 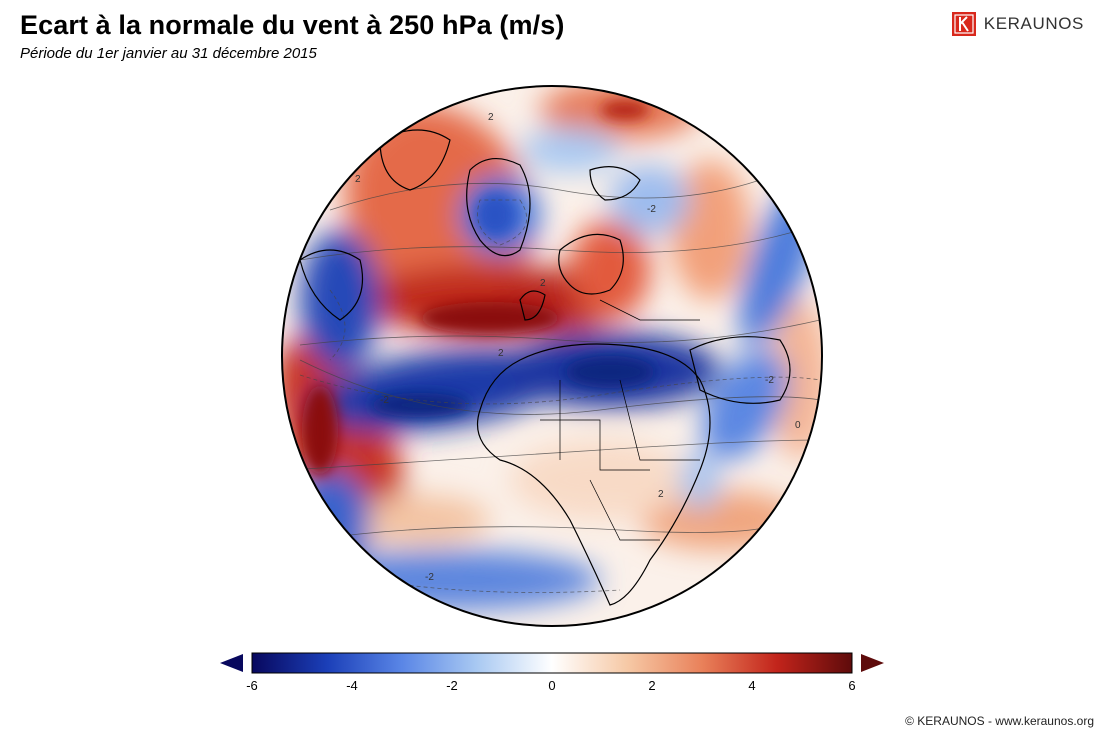 What do you see at coordinates (552, 685) in the screenshot?
I see `colorbar-tick-label: 0` at bounding box center [552, 685].